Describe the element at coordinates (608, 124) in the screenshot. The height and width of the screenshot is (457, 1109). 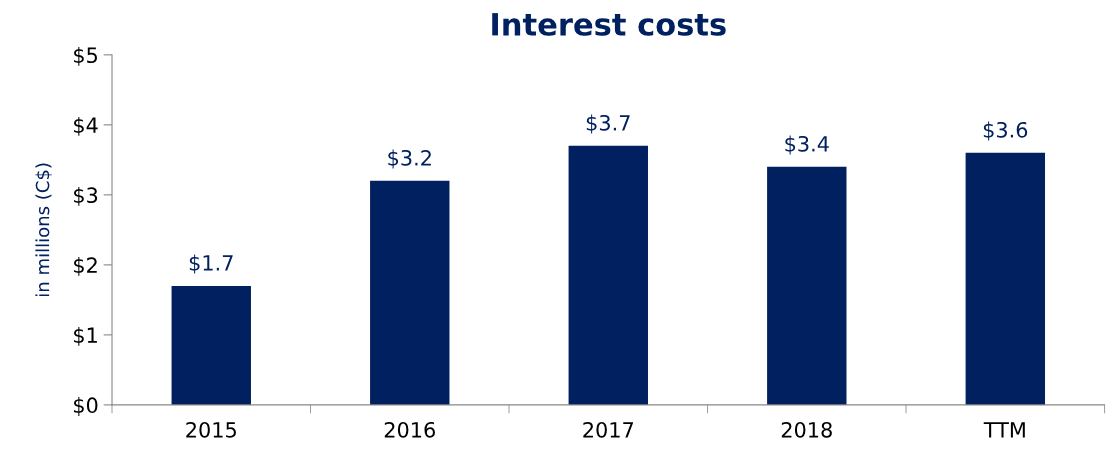
I see `data-label: $3.7` at that location.